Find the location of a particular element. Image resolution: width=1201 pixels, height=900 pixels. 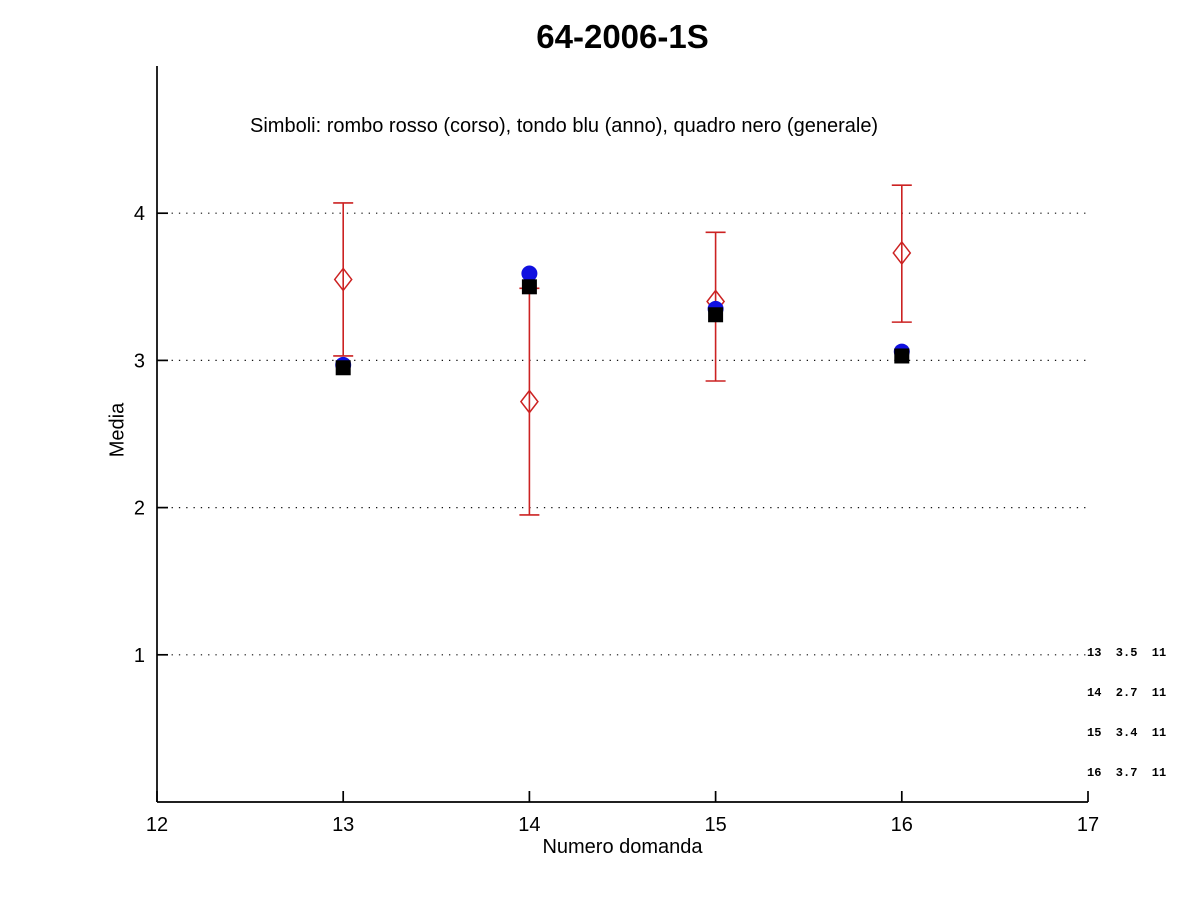

data-annotation-table: 13 3.5 11 14 2.7 11 15 3.4 11 16 3.7 11 is located at coordinates (1126, 714).